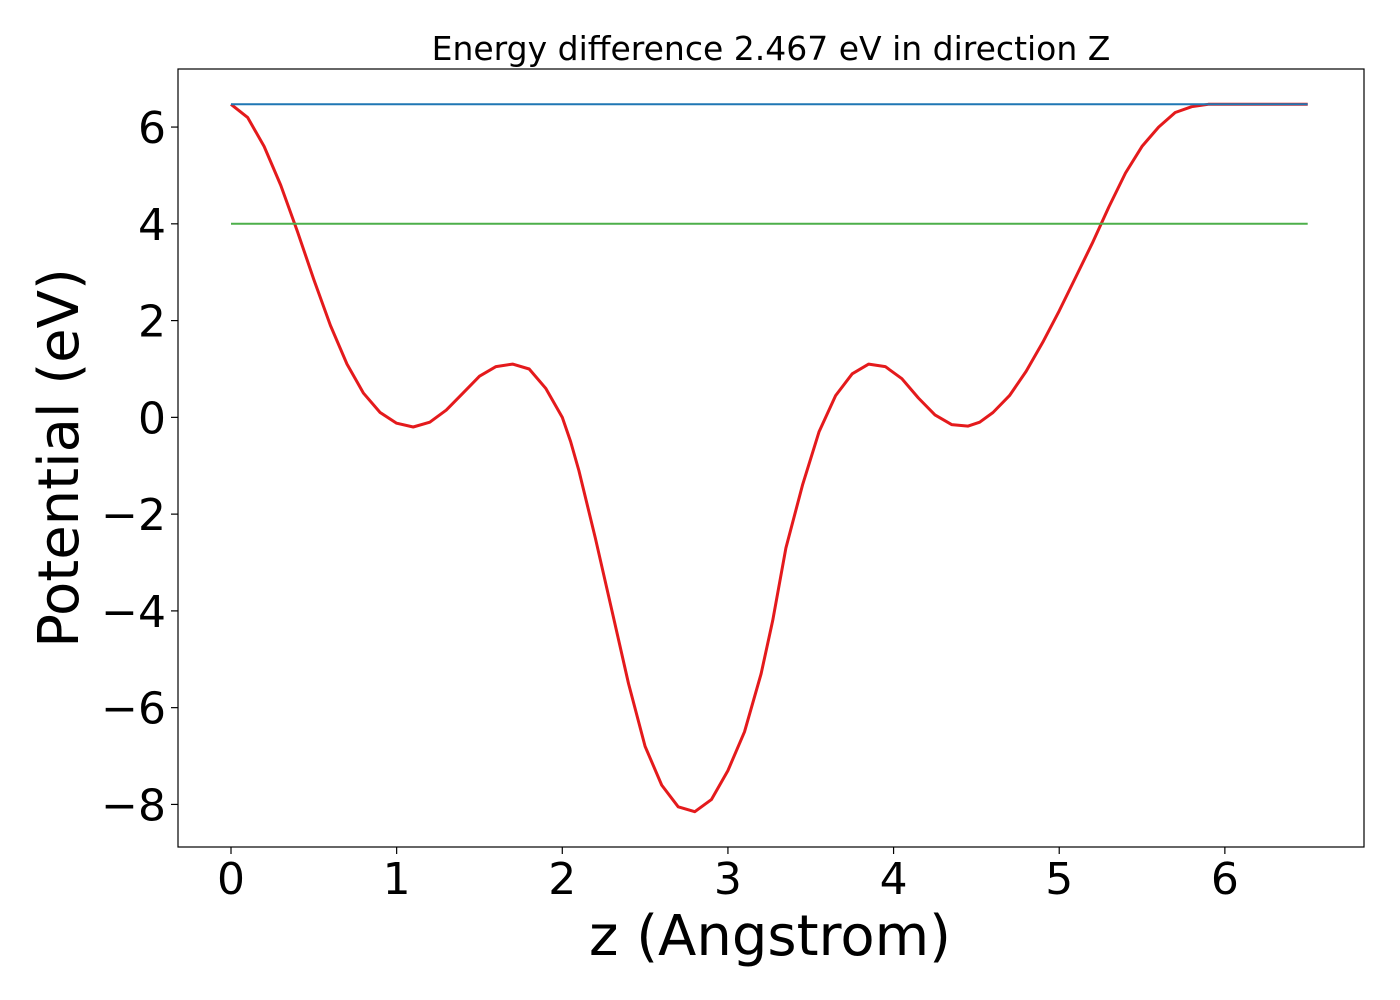 The width and height of the screenshot is (1400, 1000). Describe the element at coordinates (152, 418) in the screenshot. I see `y-tick-label-4: 0` at that location.